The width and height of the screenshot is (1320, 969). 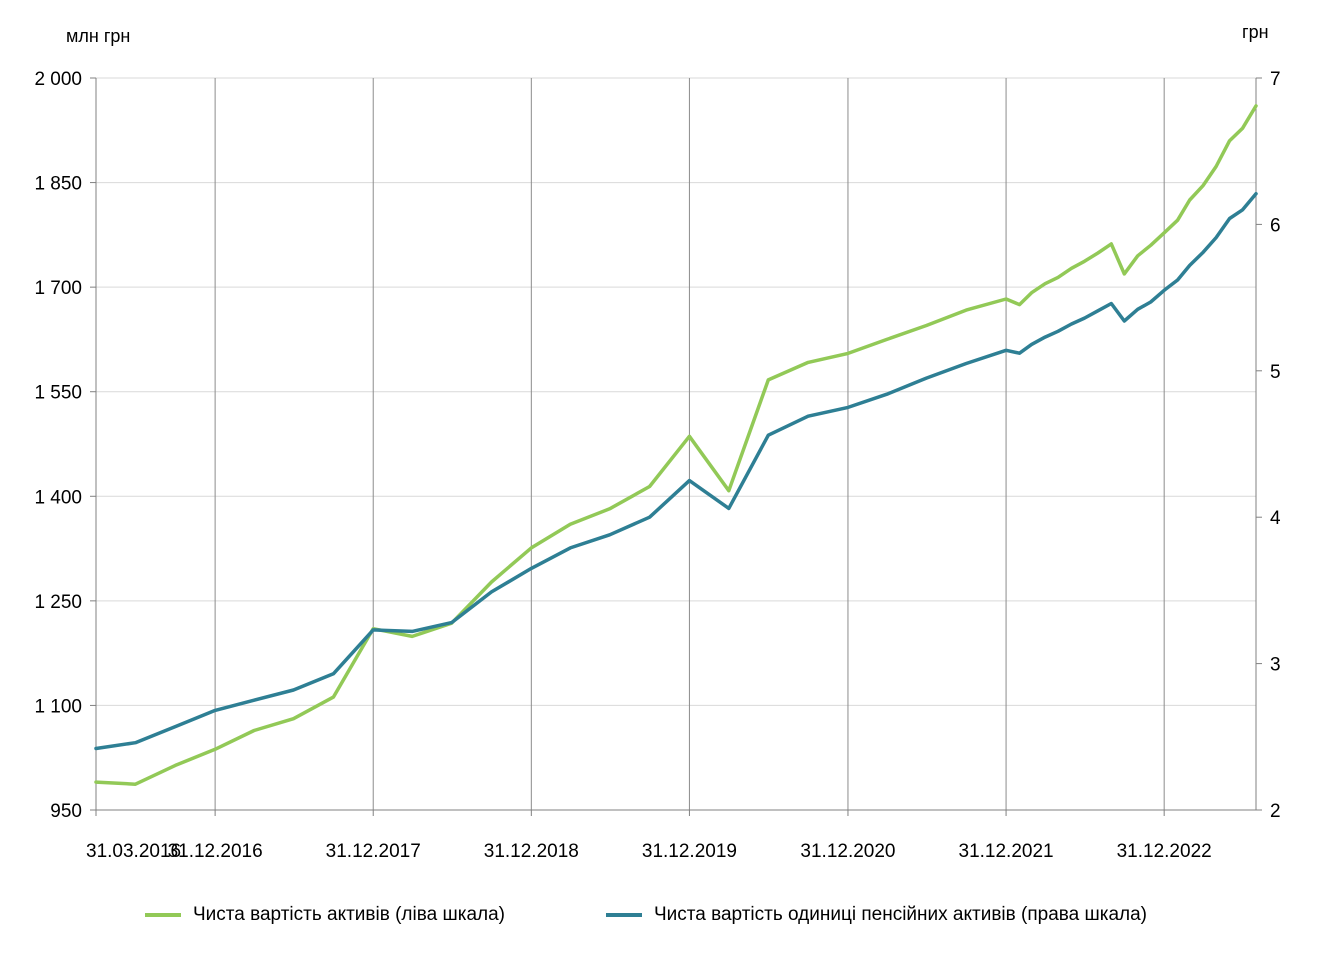 What do you see at coordinates (98, 36) in the screenshot?
I see `left-axis-unit: млн грн` at bounding box center [98, 36].